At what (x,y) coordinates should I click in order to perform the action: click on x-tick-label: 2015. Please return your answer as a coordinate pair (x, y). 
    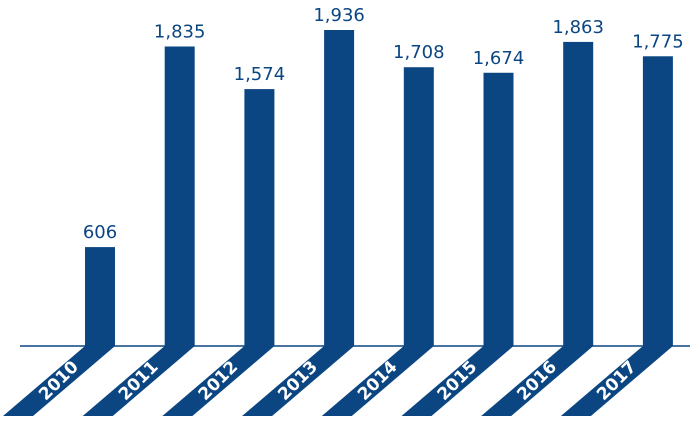
    Looking at the image, I should click on (458, 381).